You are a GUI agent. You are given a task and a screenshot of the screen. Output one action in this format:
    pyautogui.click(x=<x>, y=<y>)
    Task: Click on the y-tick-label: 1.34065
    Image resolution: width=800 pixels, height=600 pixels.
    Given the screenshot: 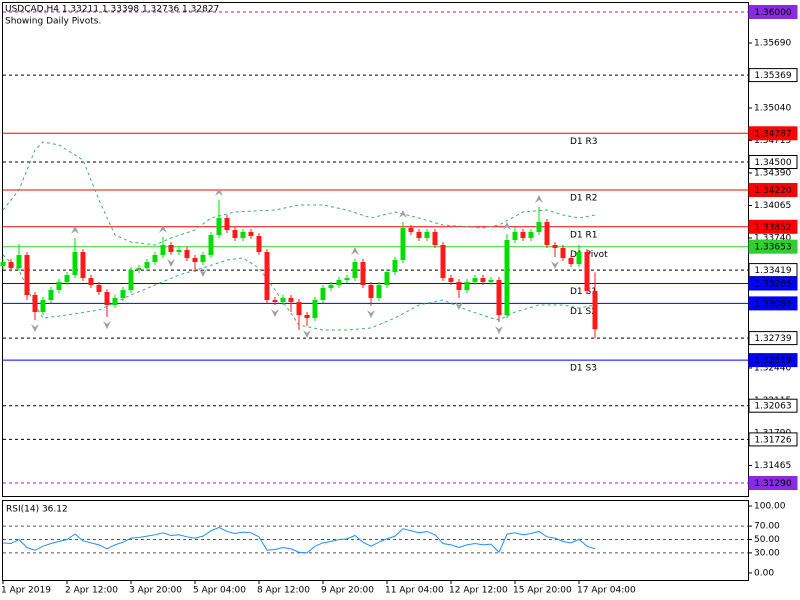 What is the action you would take?
    pyautogui.click(x=772, y=206)
    